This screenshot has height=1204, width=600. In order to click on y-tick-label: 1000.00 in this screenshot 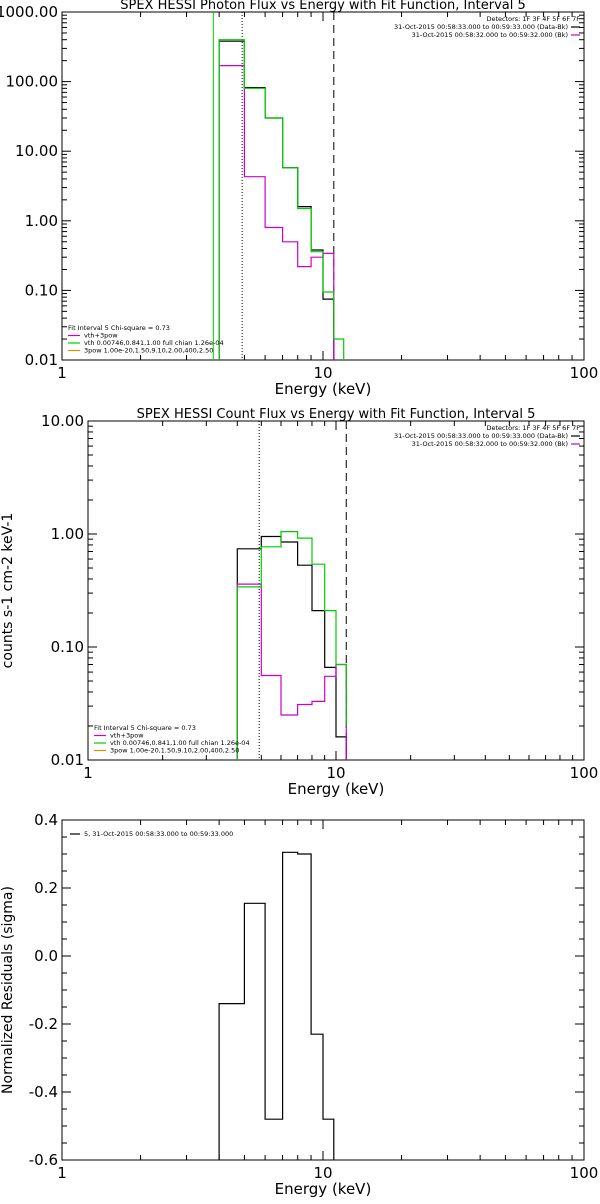, I will do `click(29, 12)`.